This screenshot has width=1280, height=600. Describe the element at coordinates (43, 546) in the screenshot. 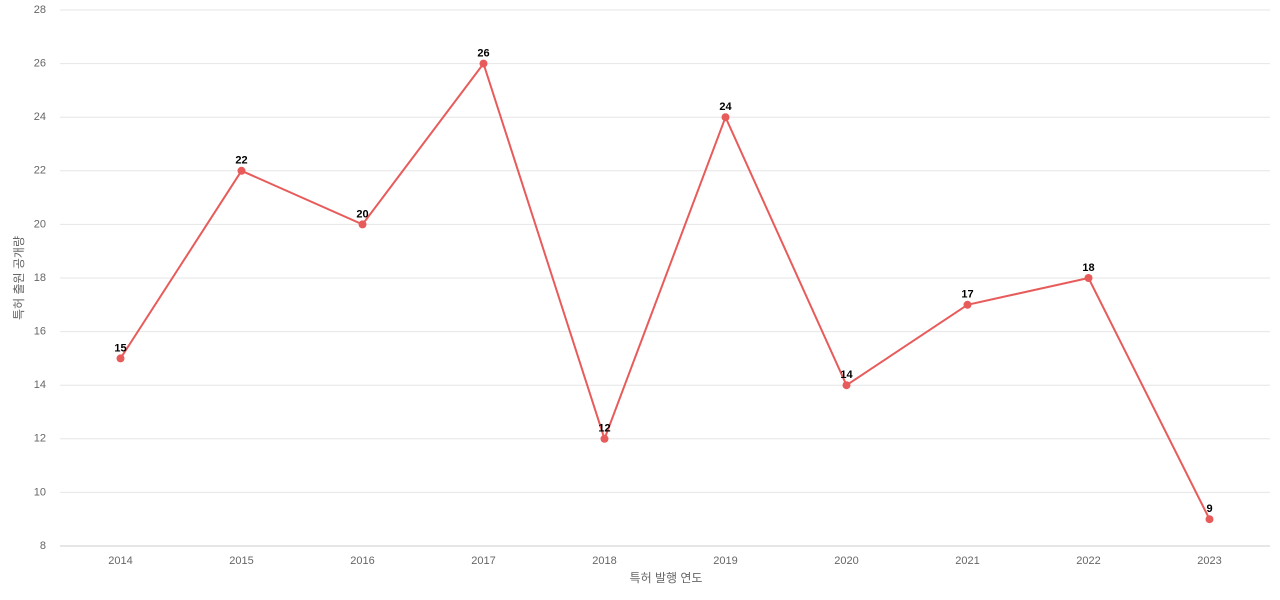

I see `y-tick-label: 8` at that location.